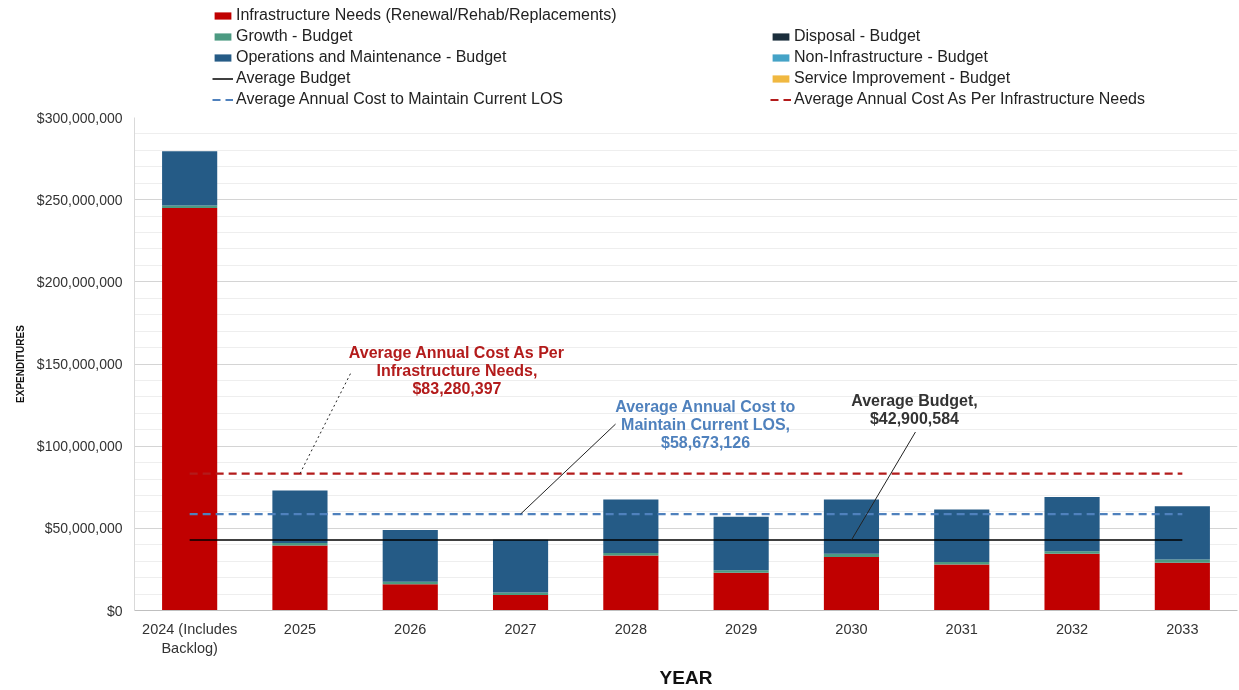 This screenshot has width=1239, height=690. I want to click on annotation: Average Annual Cost As Per Infrastructure Needs, $83,280,397, so click(456, 371).